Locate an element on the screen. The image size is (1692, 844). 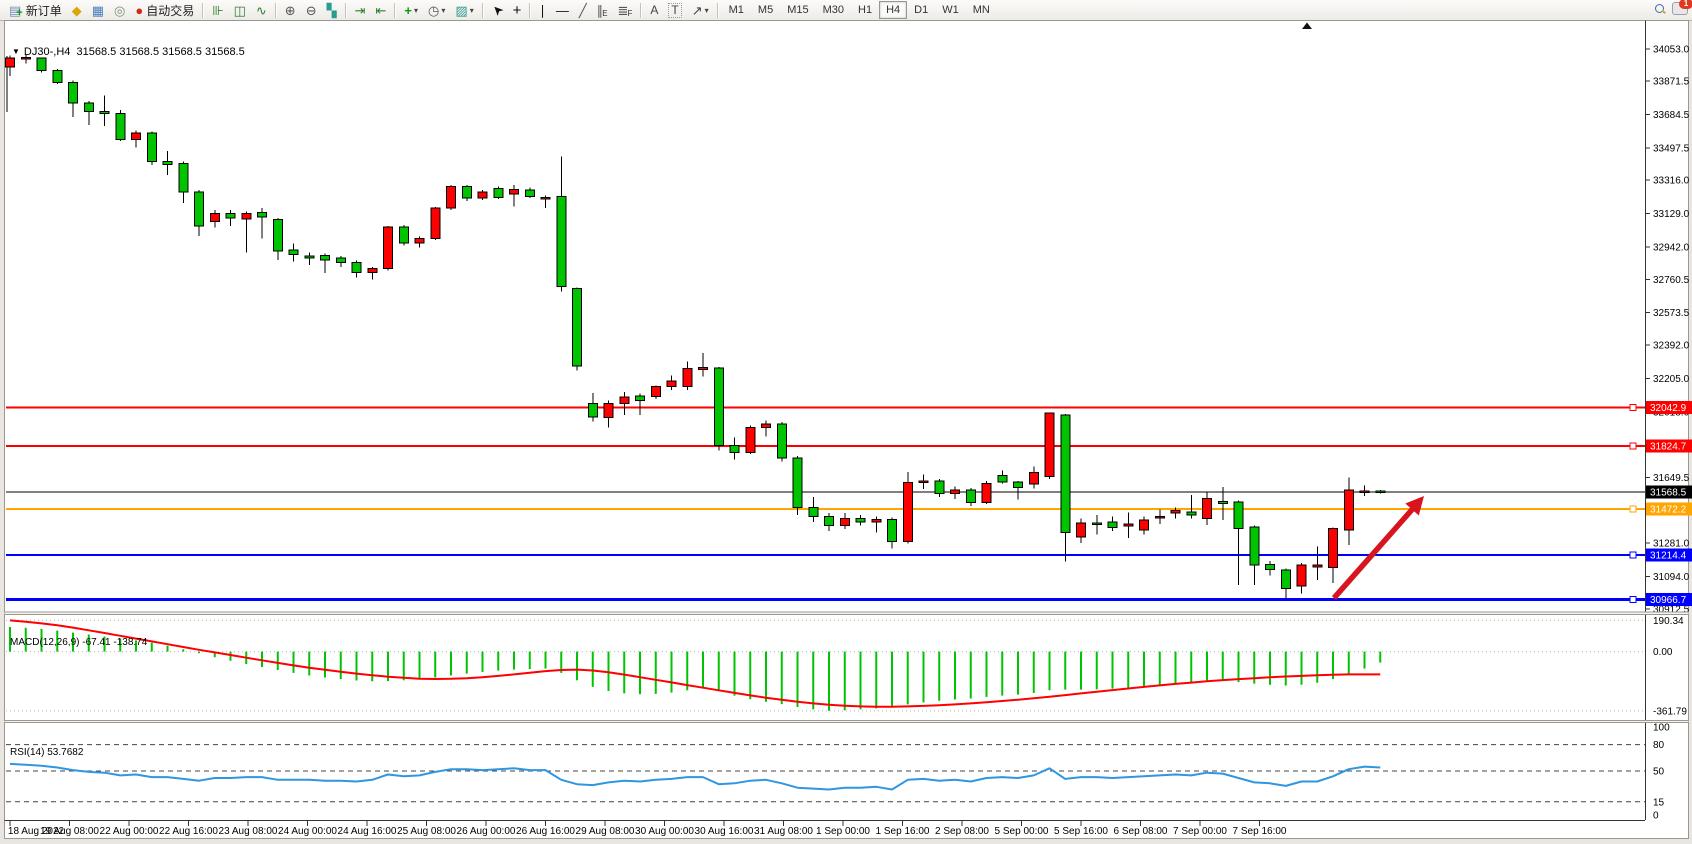
timeframe-D1: D1 is located at coordinates (921, 10).